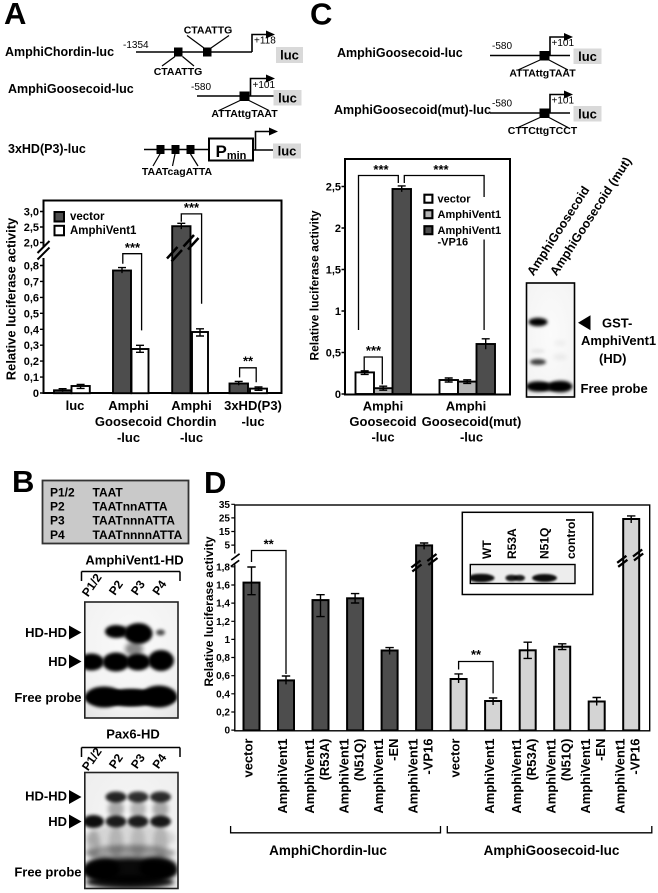 The image size is (658, 893). What do you see at coordinates (31, 244) in the screenshot?
I see `svg-text: 2,0` at bounding box center [31, 244].